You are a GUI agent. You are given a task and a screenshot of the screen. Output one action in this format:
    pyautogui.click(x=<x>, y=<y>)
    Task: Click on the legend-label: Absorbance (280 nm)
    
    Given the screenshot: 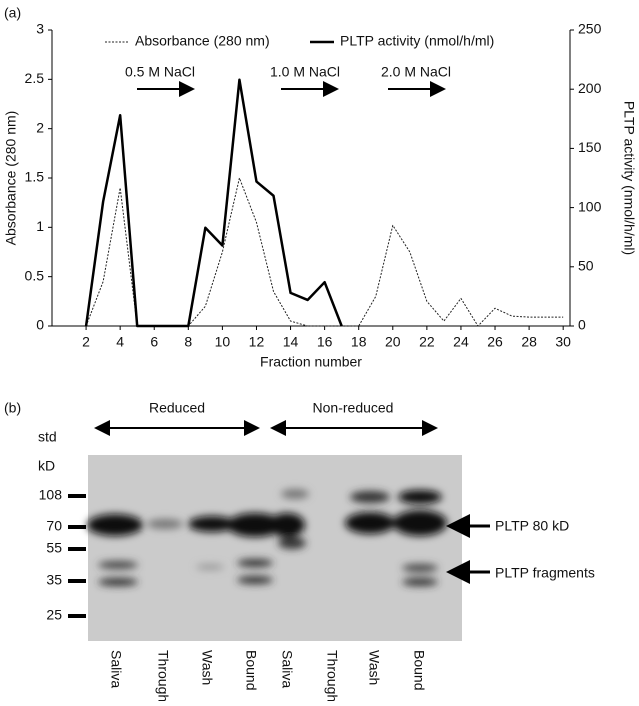 What is the action you would take?
    pyautogui.click(x=202, y=41)
    